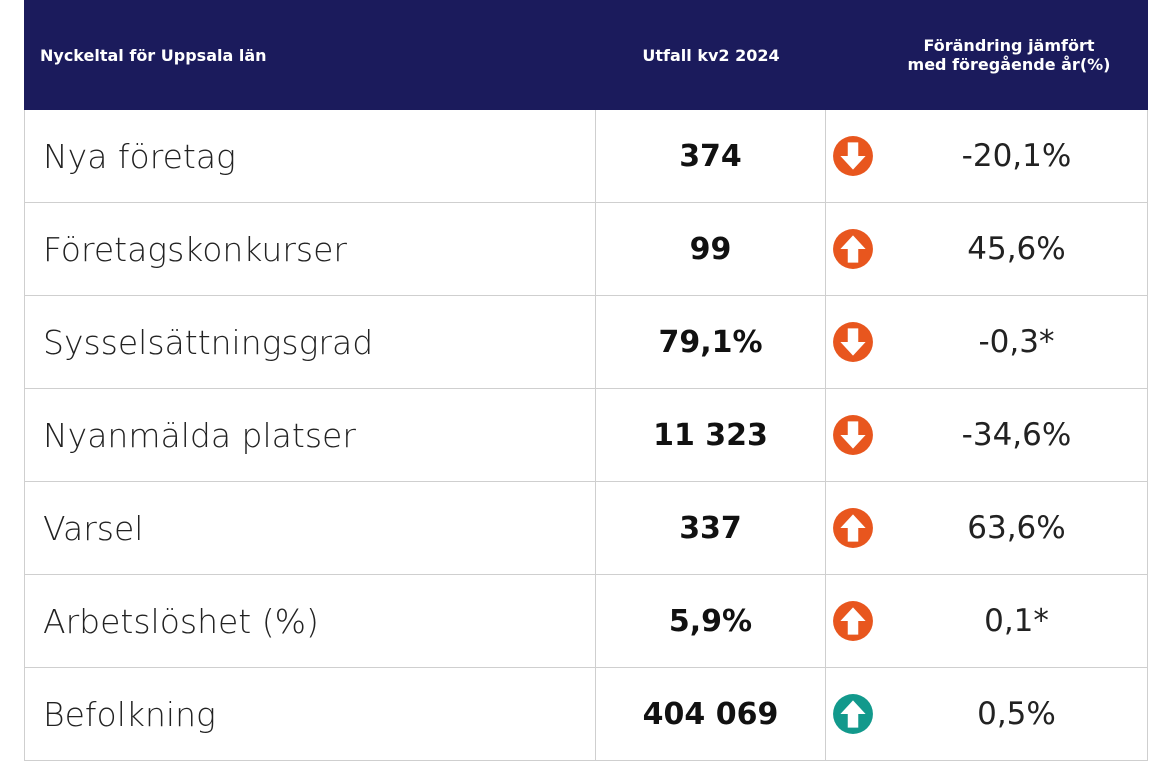 The image size is (1158, 762). I want to click on row-label: Nya företag, so click(310, 156).